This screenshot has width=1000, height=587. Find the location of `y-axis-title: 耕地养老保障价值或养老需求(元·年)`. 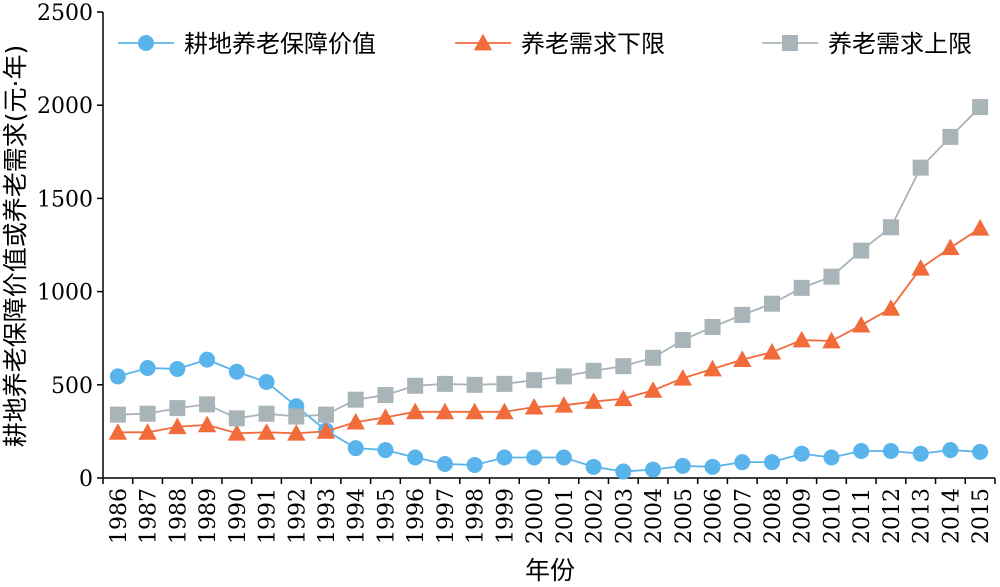

y-axis-title: 耕地养老保障价值或养老需求(元·年) is located at coordinates (15, 246).